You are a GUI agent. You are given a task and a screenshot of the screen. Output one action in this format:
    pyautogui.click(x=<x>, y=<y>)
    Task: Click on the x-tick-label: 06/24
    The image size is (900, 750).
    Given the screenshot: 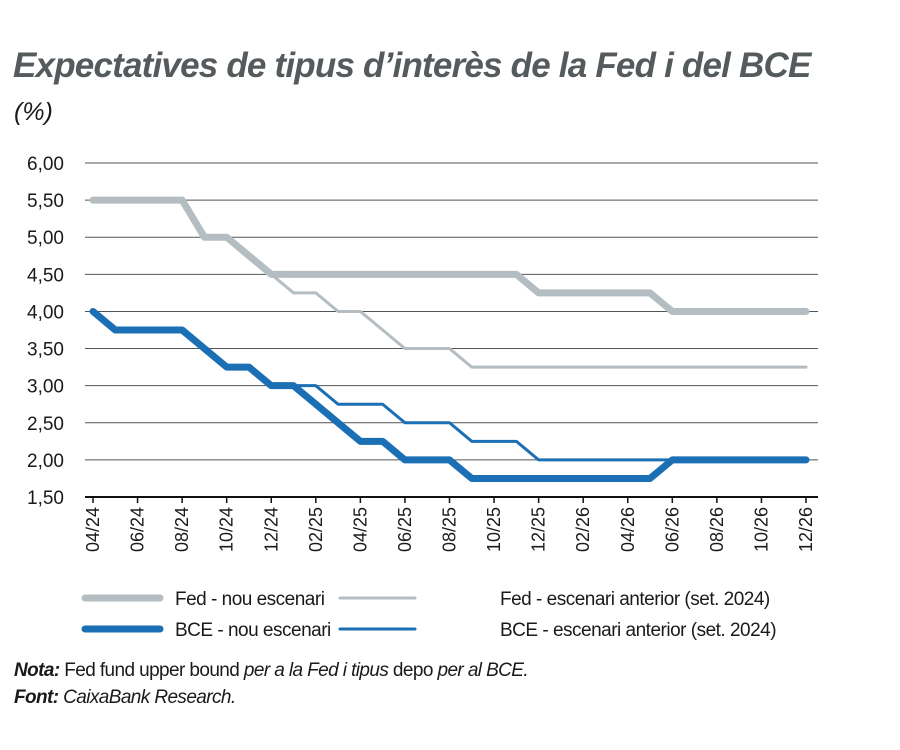 What is the action you would take?
    pyautogui.click(x=138, y=529)
    